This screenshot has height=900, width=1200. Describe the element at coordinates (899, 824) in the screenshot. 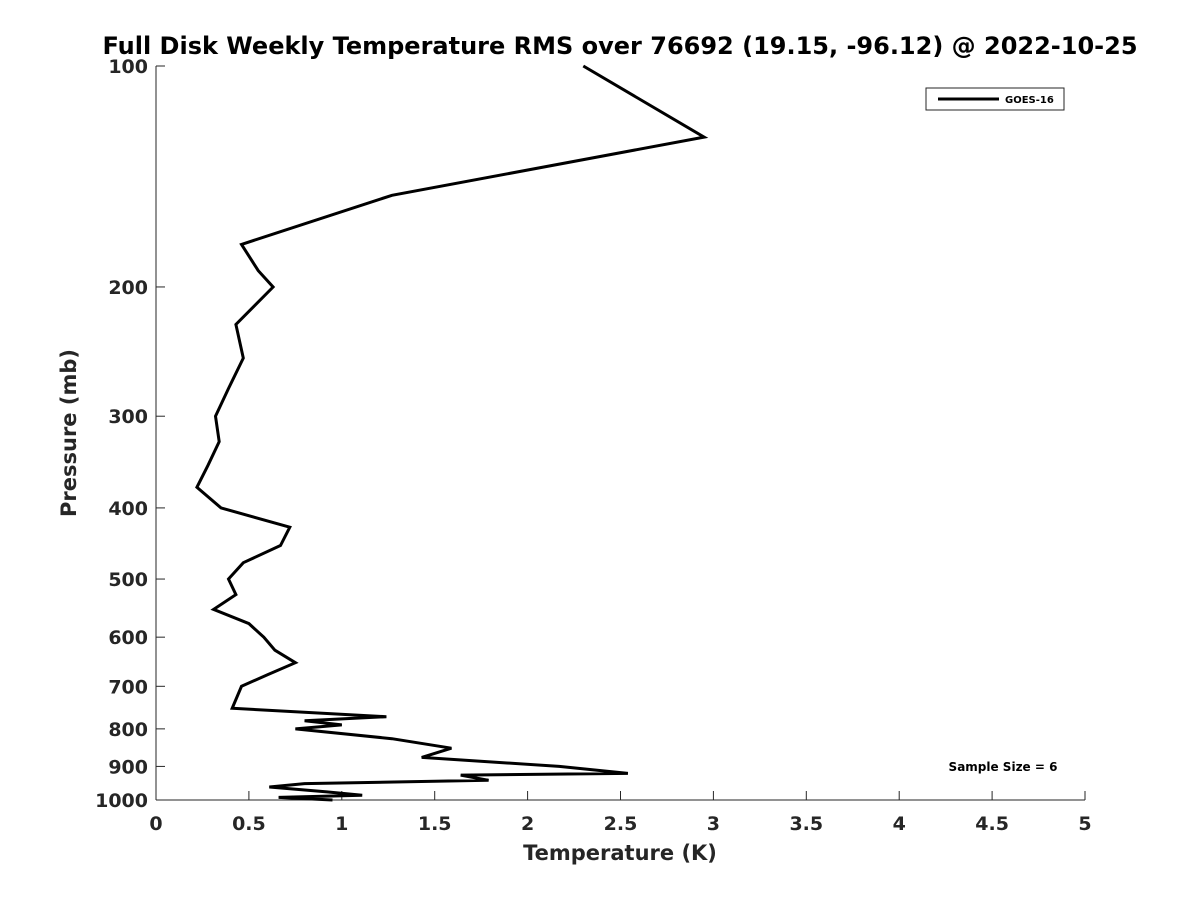

I see `x-tick-label: 4` at that location.